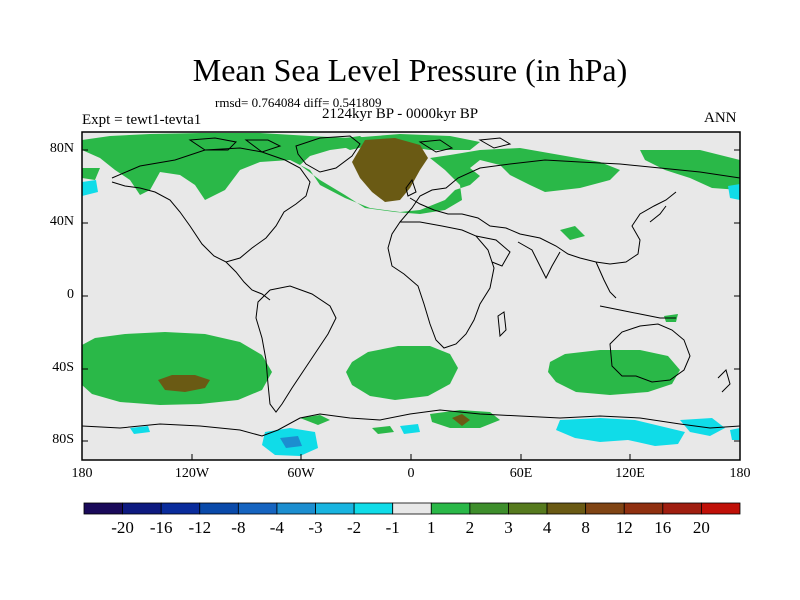 The height and width of the screenshot is (600, 800). What do you see at coordinates (61, 148) in the screenshot?
I see `lat-label-80n: 80N` at bounding box center [61, 148].